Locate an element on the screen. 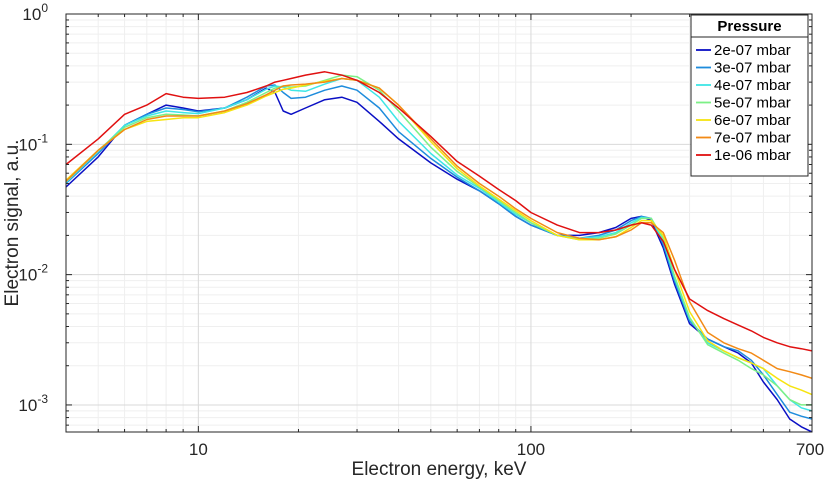  x-tick-label: 10 is located at coordinates (198, 449).